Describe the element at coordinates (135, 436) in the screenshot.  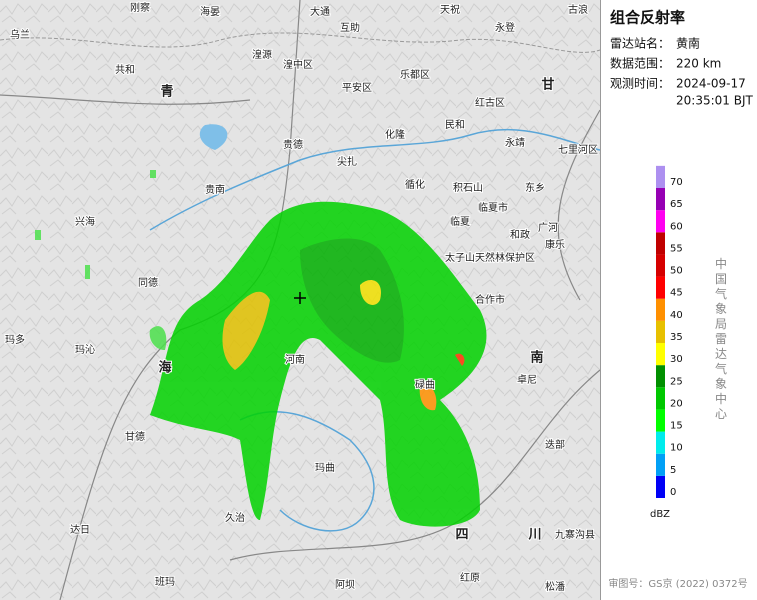
I see `place-label: 甘德` at that location.